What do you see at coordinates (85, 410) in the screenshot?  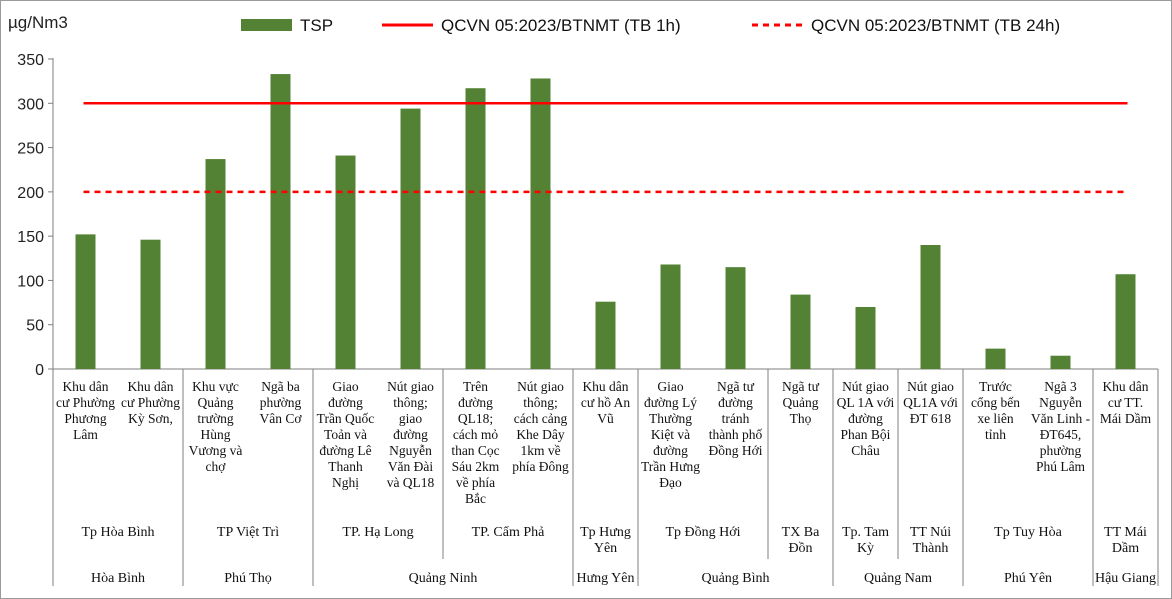 I see `category-label: Khu dân cư Phường Phương Lâm` at bounding box center [85, 410].